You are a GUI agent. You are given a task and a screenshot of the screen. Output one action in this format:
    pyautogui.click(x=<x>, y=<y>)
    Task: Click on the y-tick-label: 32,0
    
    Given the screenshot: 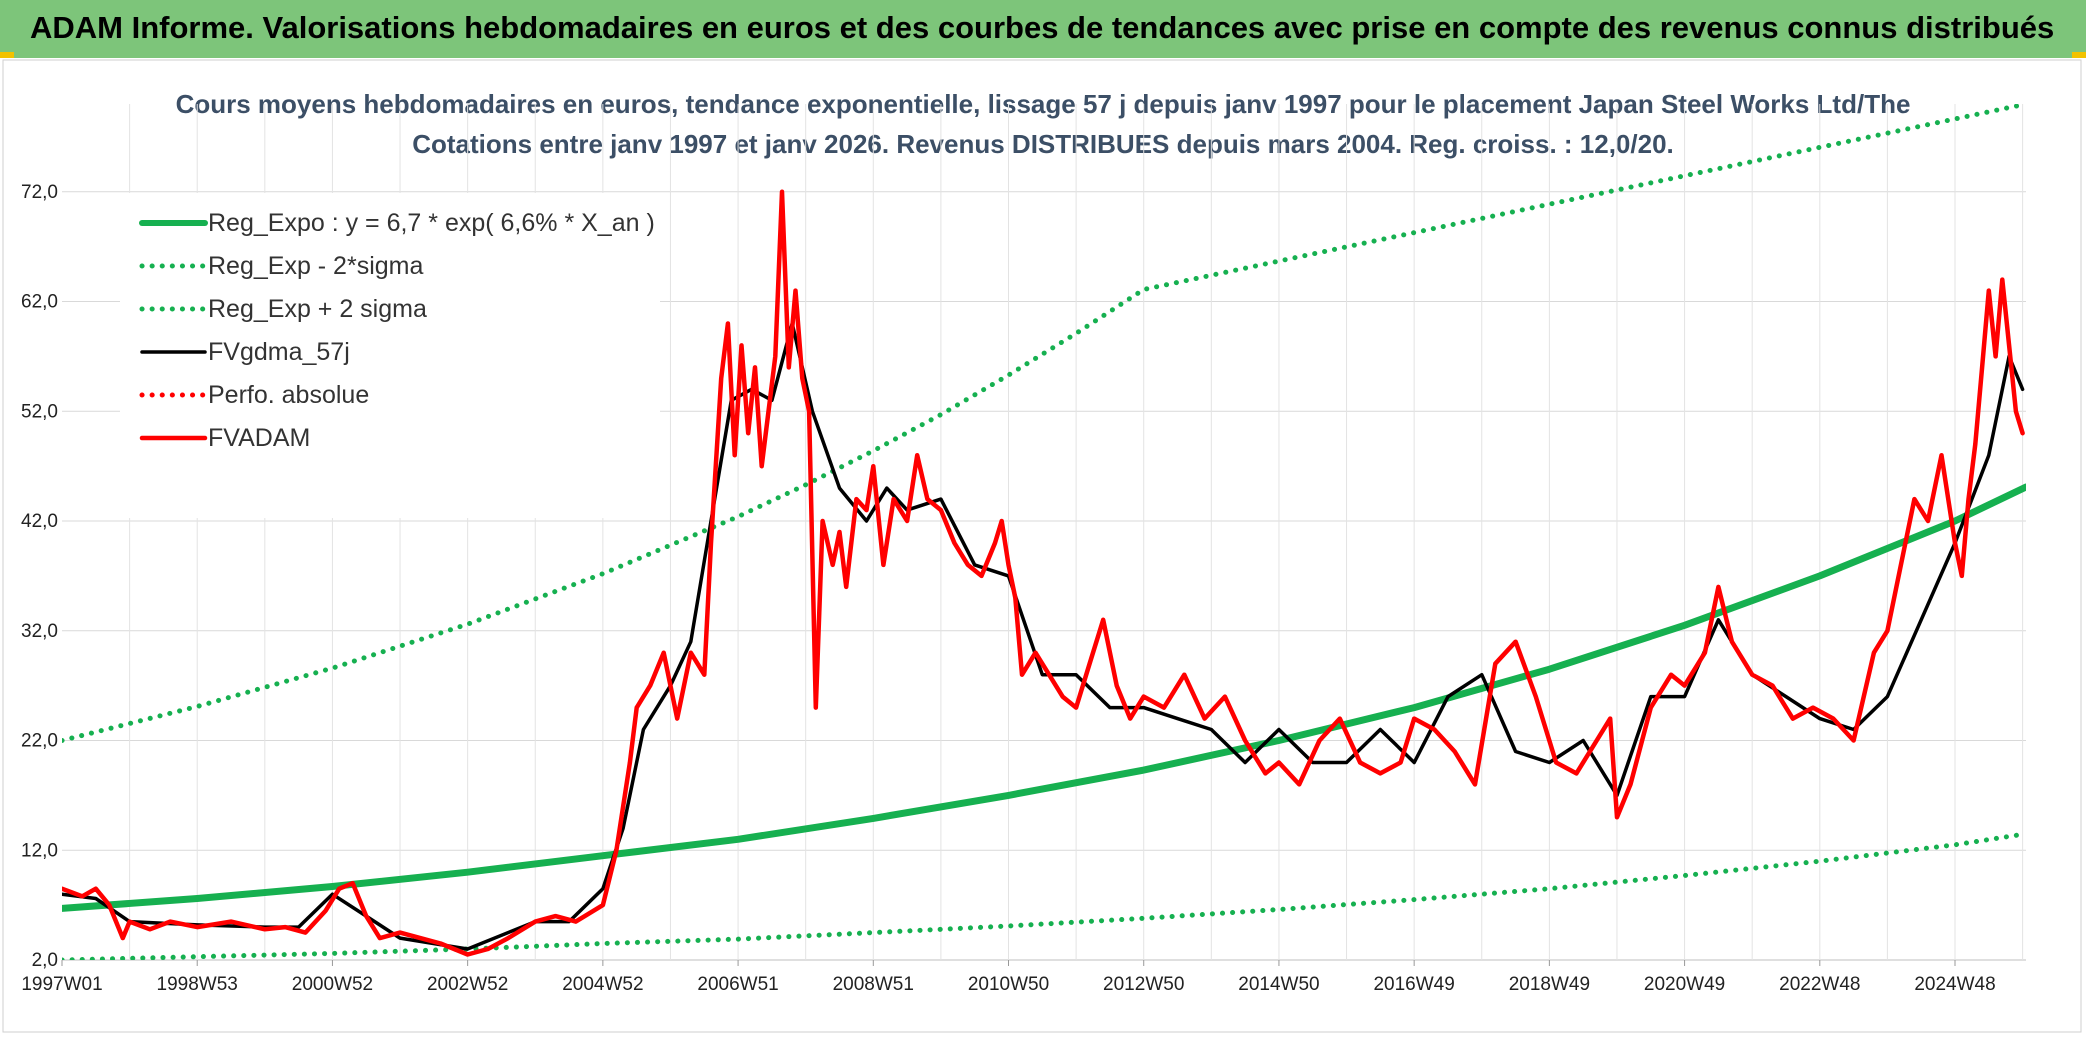 What is the action you would take?
    pyautogui.click(x=39, y=631)
    